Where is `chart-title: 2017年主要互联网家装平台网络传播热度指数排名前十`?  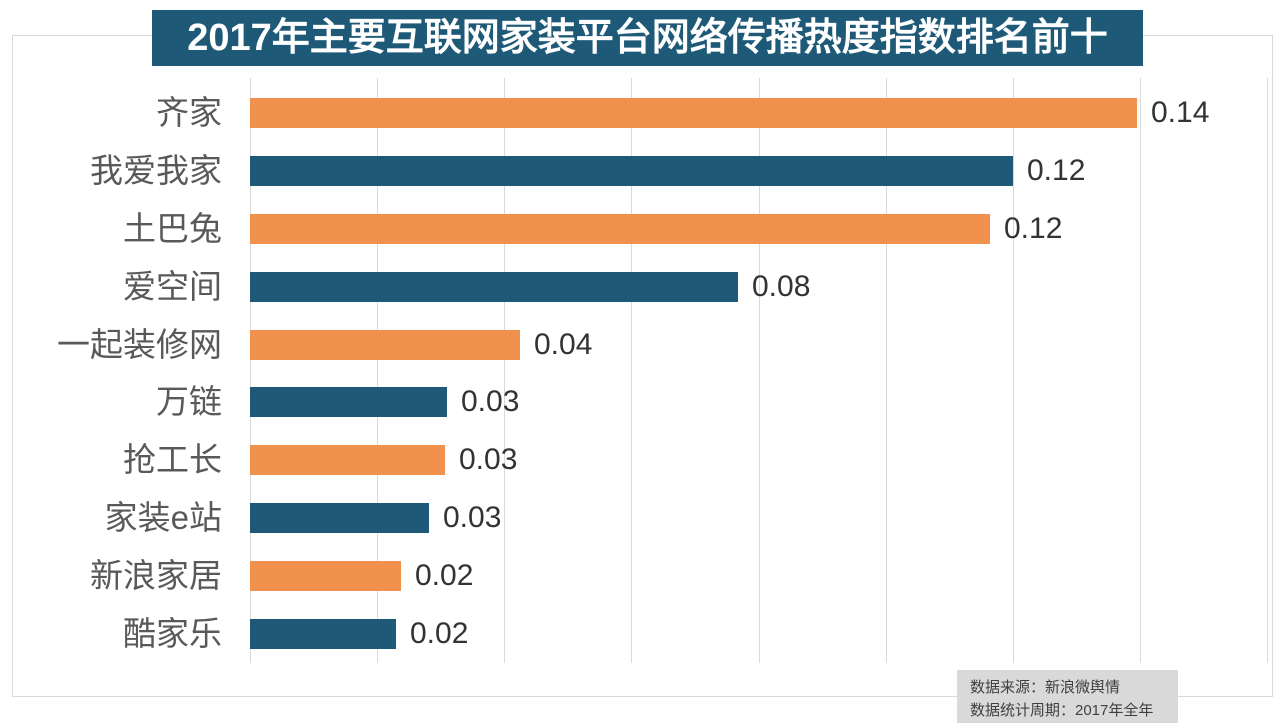
chart-title: 2017年主要互联网家装平台网络传播热度指数排名前十 is located at coordinates (647, 38).